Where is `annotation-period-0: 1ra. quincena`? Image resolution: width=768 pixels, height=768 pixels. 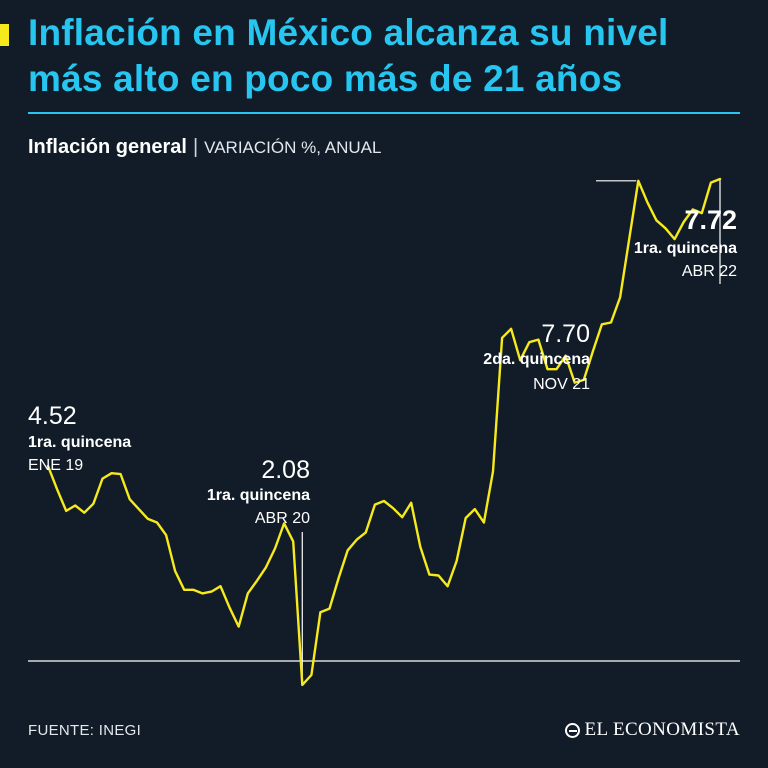
annotation-period-0: 1ra. quincena is located at coordinates (79, 442).